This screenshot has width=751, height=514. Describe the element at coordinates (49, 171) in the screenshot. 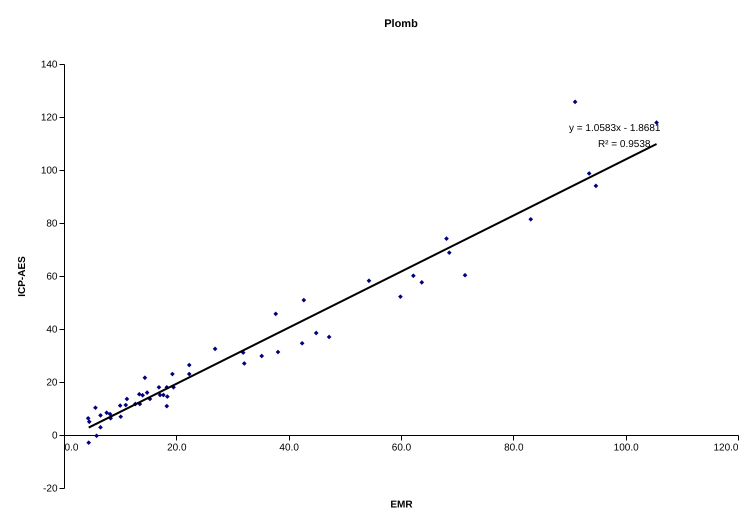

I see `y-tick-label: 100` at that location.